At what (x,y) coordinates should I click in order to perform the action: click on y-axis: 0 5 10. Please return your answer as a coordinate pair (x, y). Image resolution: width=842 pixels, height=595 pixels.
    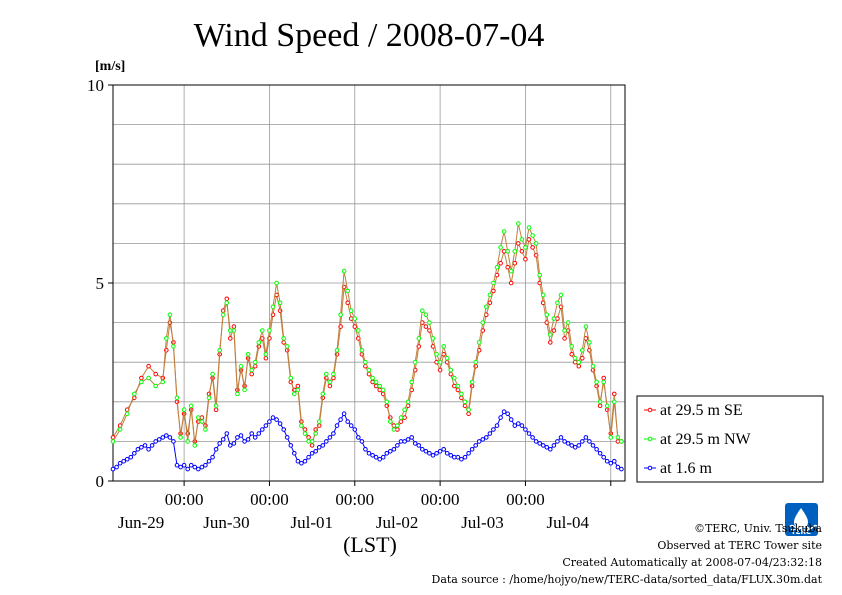
    Looking at the image, I should click on (100, 283).